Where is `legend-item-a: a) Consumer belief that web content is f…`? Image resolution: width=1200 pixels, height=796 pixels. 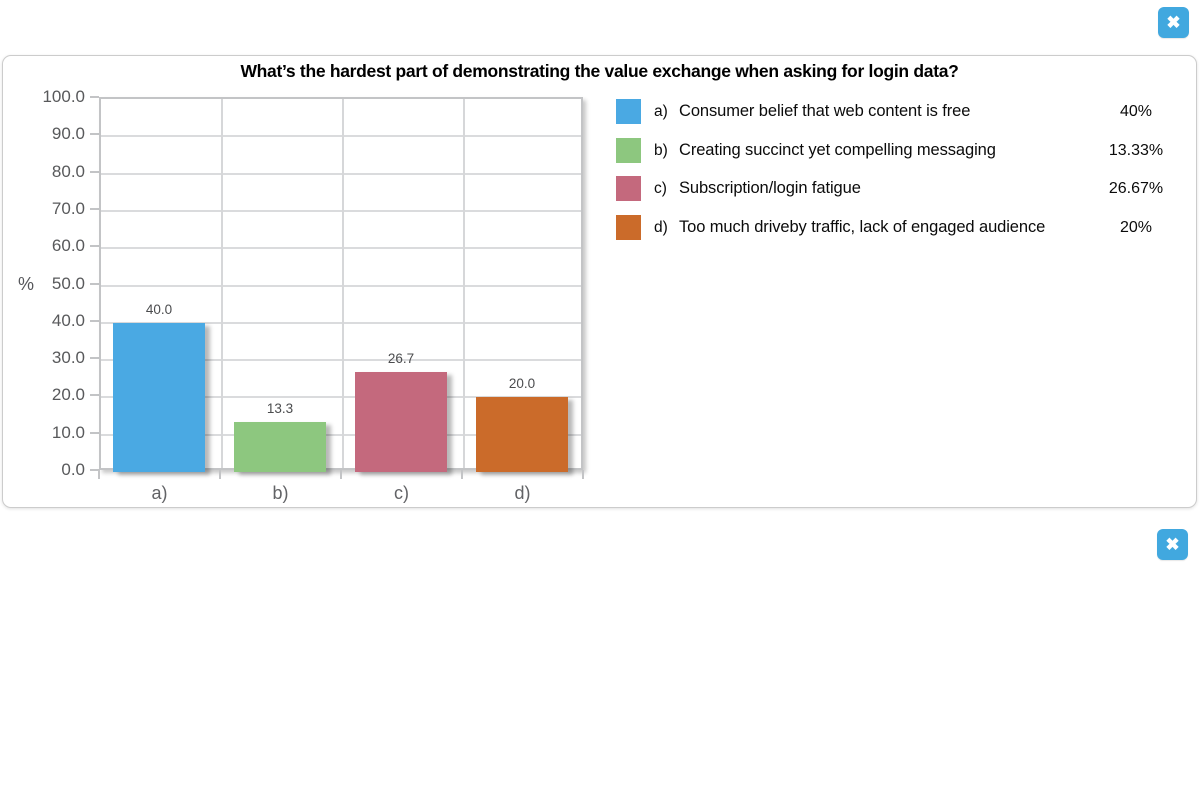 legend-item-a: a) Consumer belief that web content is f… is located at coordinates (905, 111).